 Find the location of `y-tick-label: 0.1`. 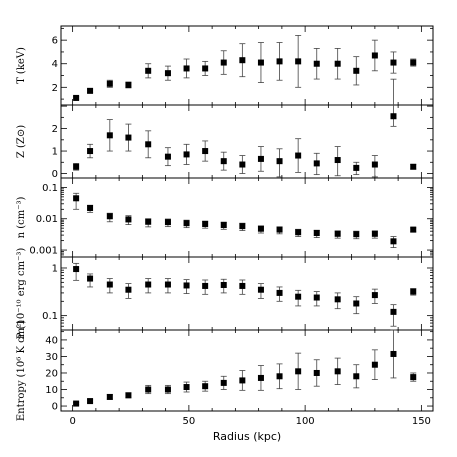

y-tick-label: 0.1 is located at coordinates (50, 316).